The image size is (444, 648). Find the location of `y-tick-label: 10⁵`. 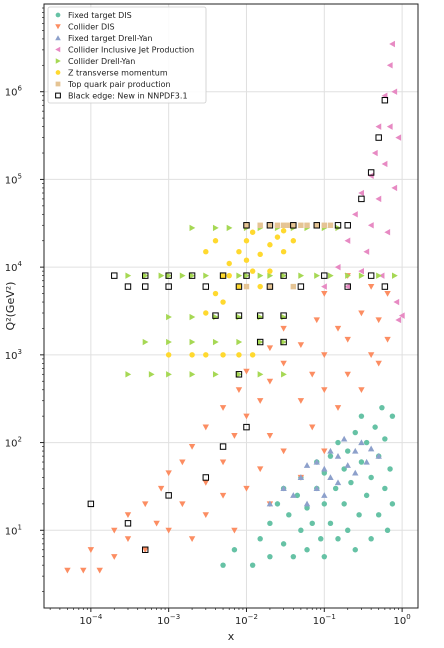

y-tick-label: 10⁵ is located at coordinates (13, 179).